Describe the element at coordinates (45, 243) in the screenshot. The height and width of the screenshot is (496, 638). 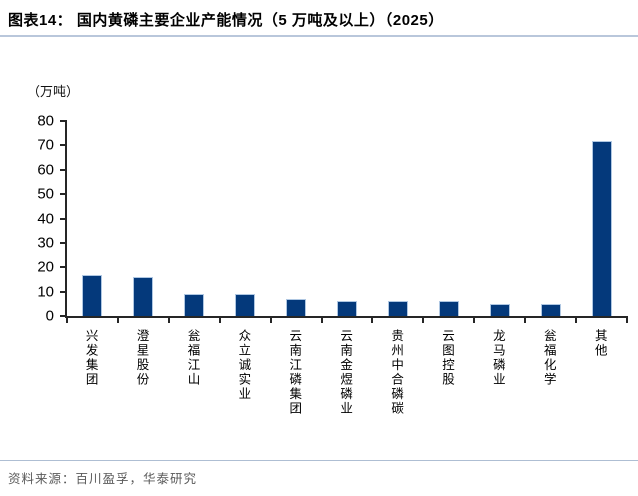
I see `y-tick-label: 30` at that location.